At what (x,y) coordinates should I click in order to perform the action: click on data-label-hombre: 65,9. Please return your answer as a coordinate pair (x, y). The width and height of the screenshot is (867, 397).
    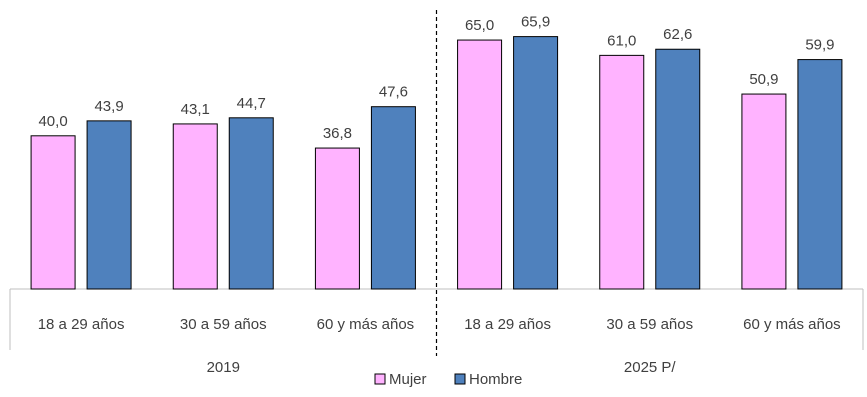
    Looking at the image, I should click on (535, 22).